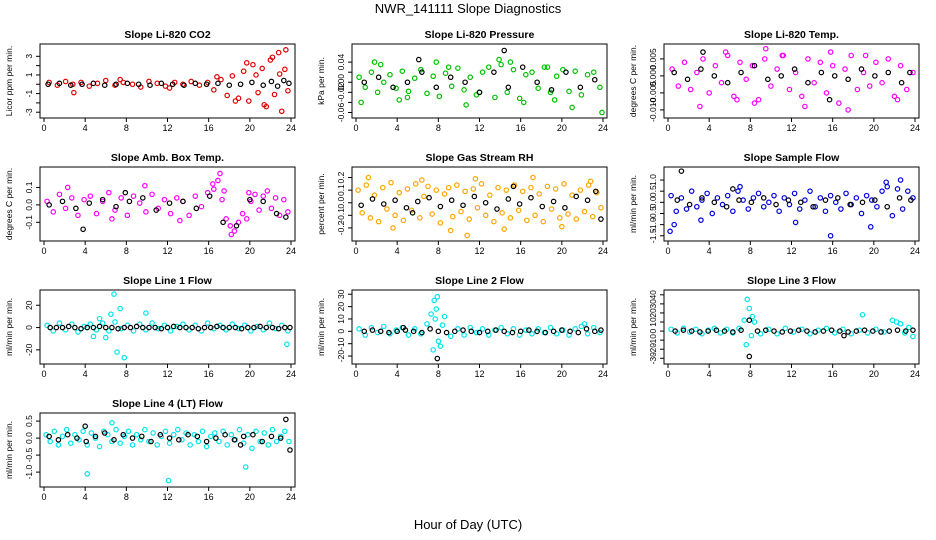  I want to click on y-tick-label: 40, so click(653, 295).